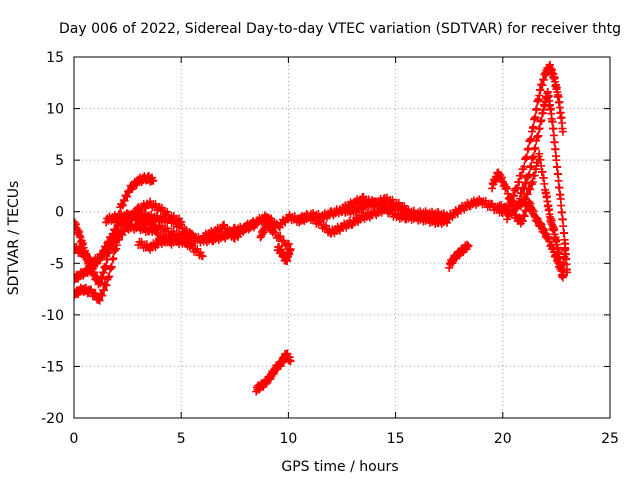  What do you see at coordinates (374, 220) in the screenshot?
I see `series-track-g` at bounding box center [374, 220].